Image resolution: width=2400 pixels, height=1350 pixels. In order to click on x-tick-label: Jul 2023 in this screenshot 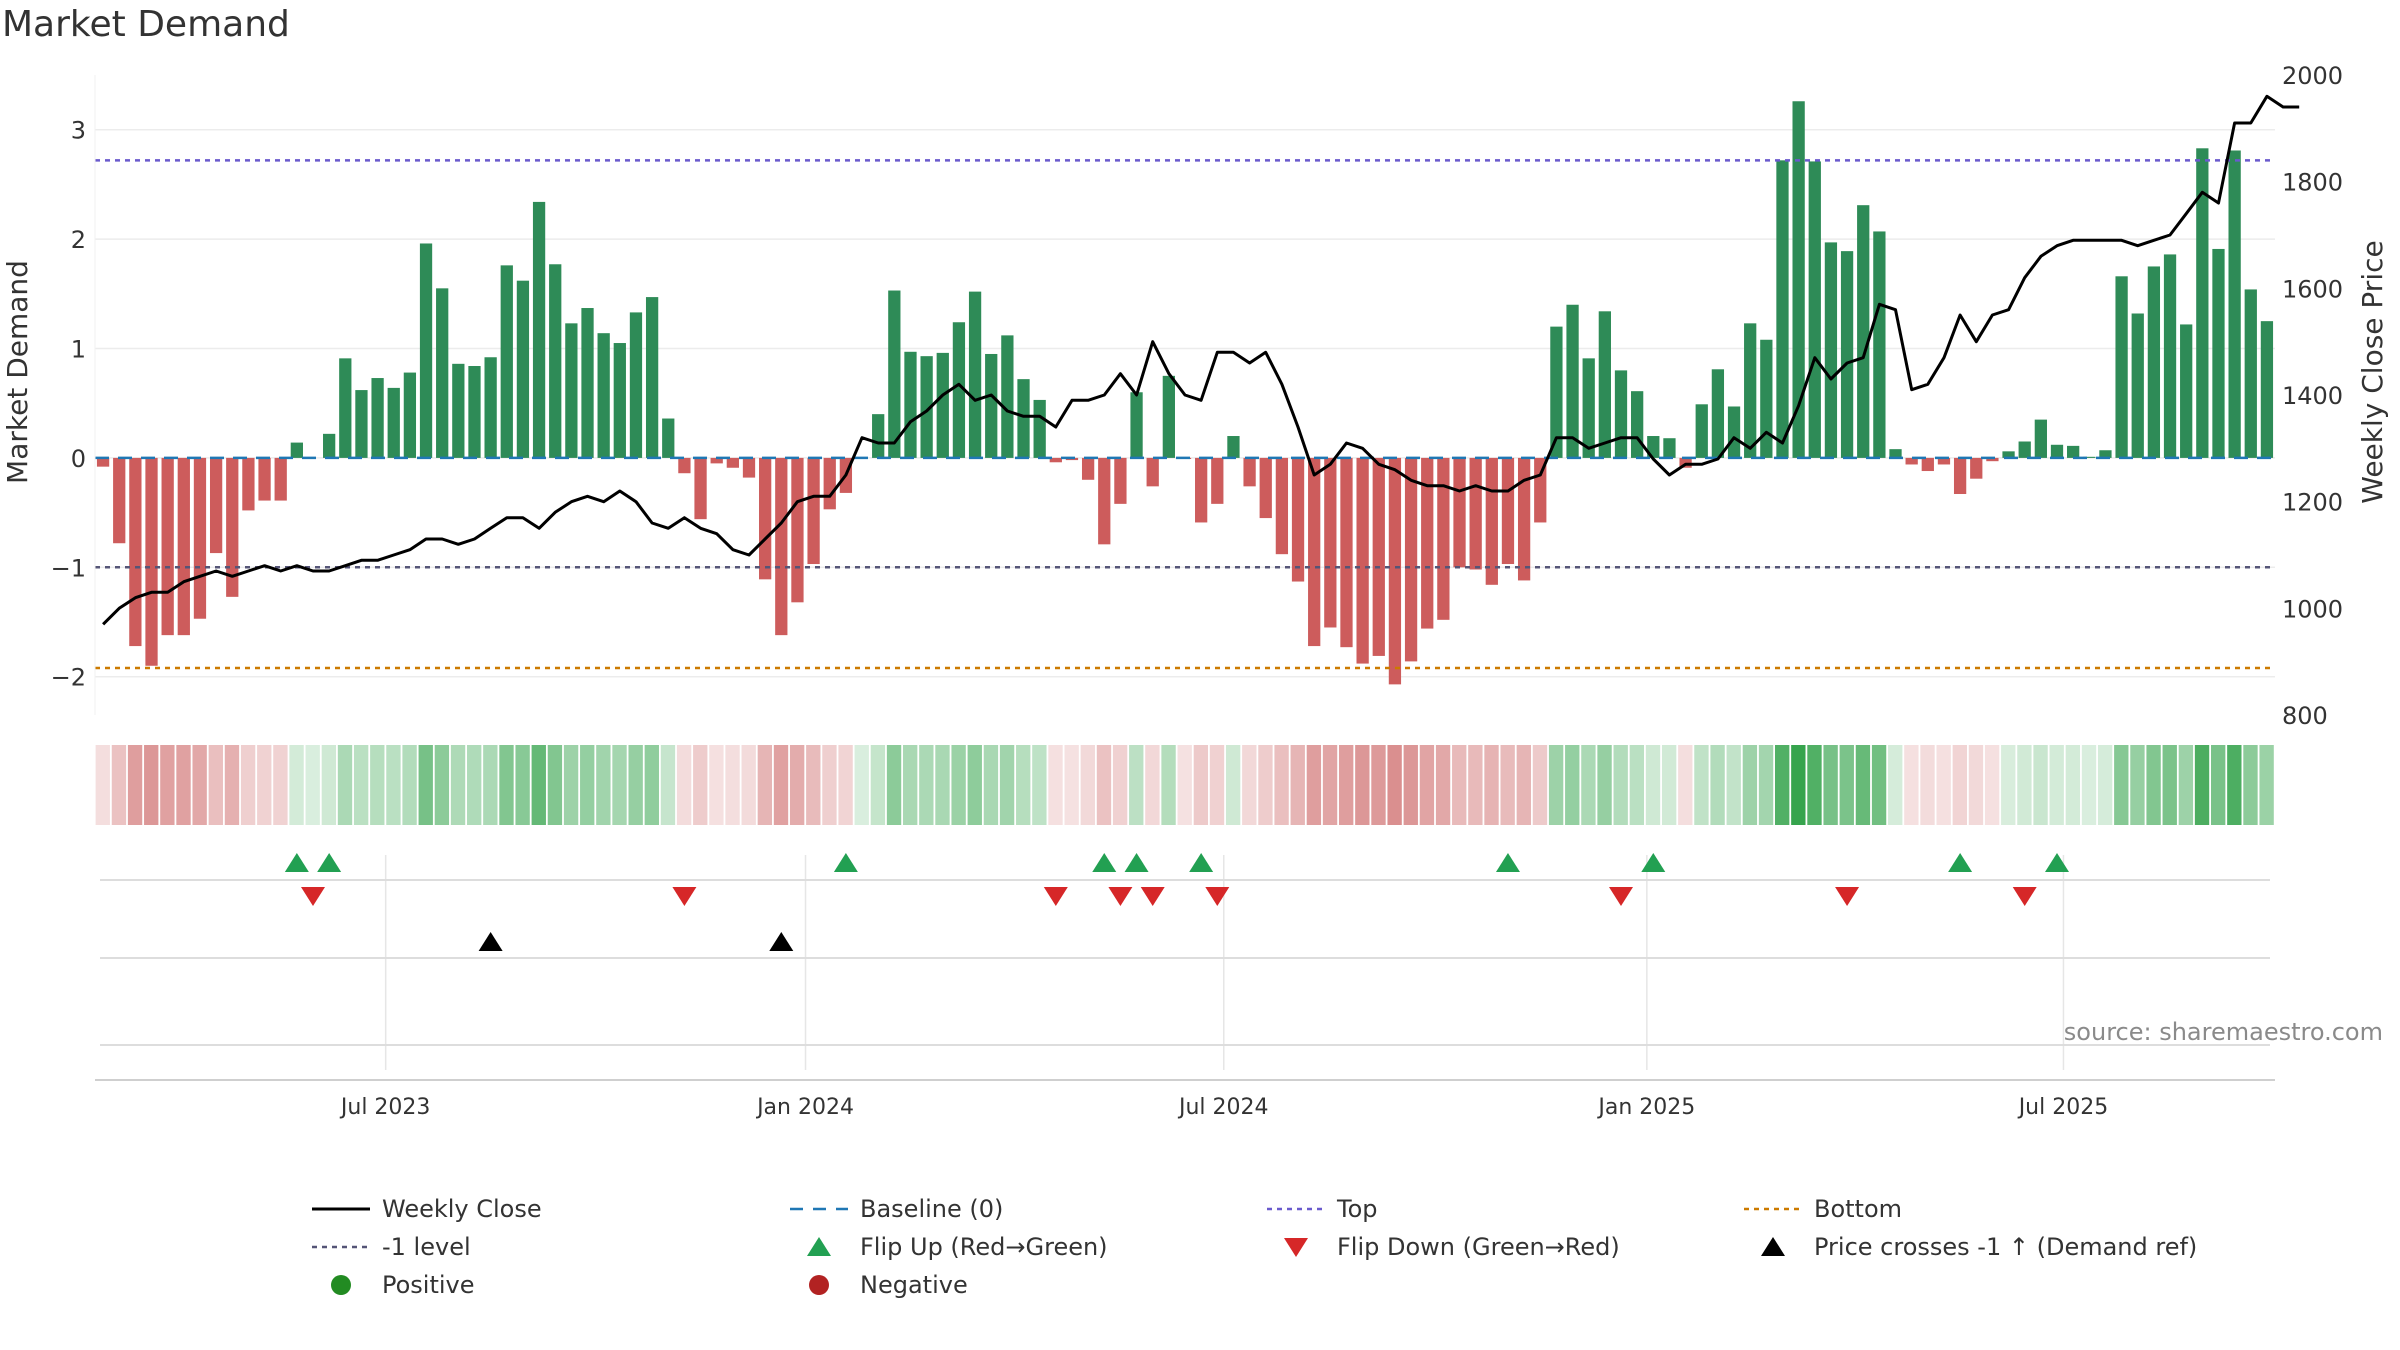, I will do `click(385, 1107)`.